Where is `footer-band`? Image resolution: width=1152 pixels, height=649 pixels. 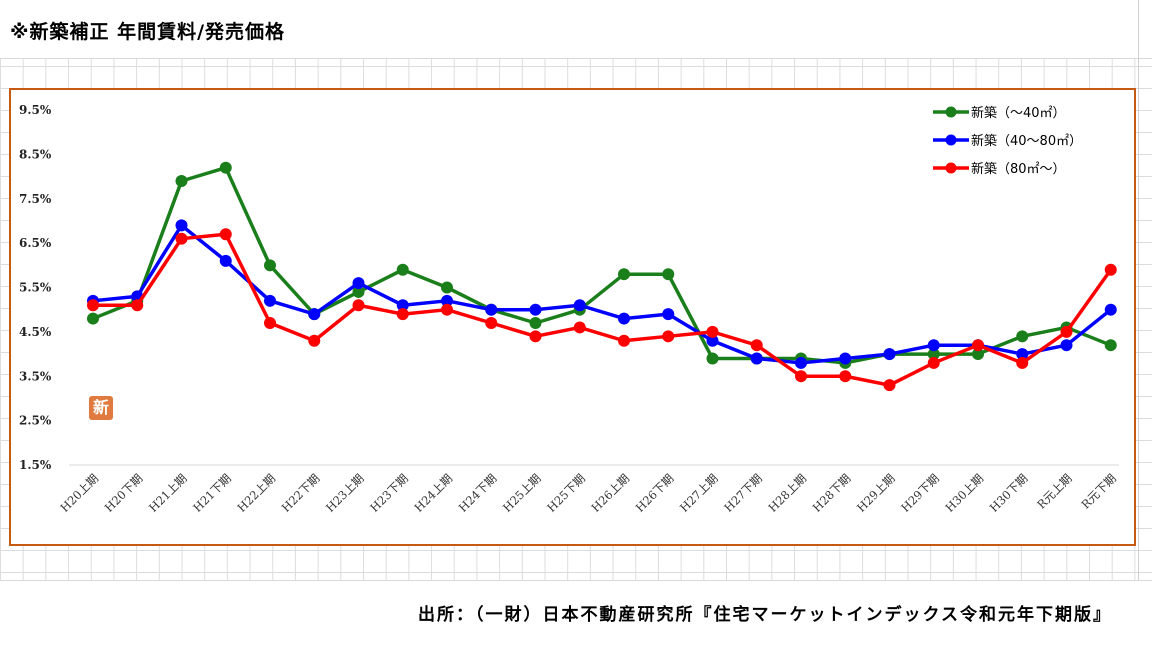
footer-band is located at coordinates (576, 614).